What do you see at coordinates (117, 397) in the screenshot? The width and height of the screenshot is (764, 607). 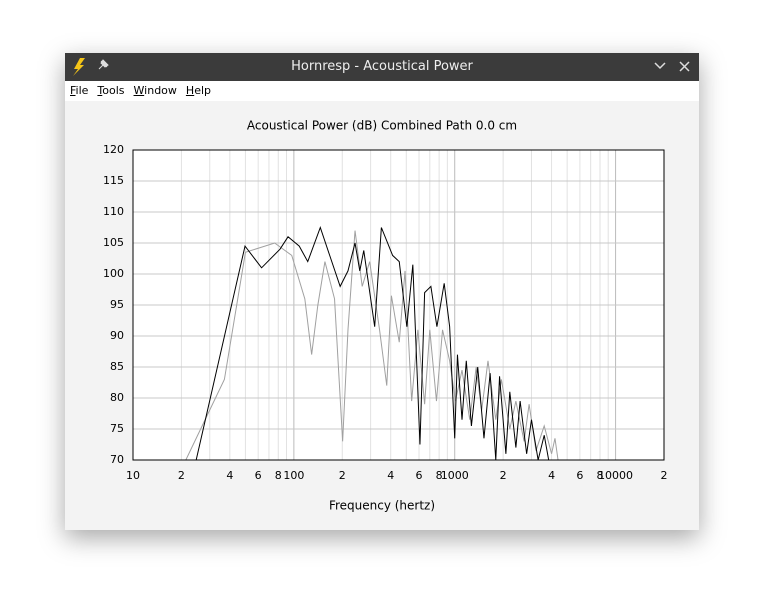 I see `y-tick-label: 80` at bounding box center [117, 397].